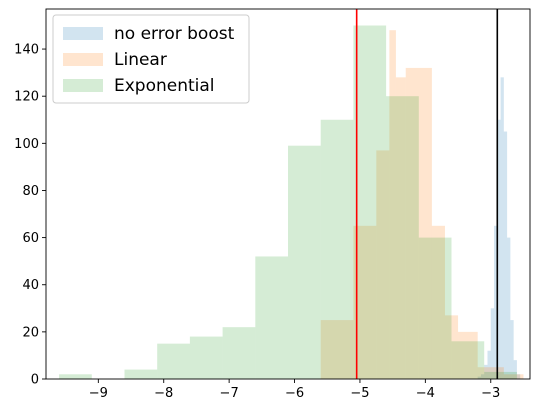 The height and width of the screenshot is (413, 552). I want to click on y-tick-label: 60, so click(30, 238).